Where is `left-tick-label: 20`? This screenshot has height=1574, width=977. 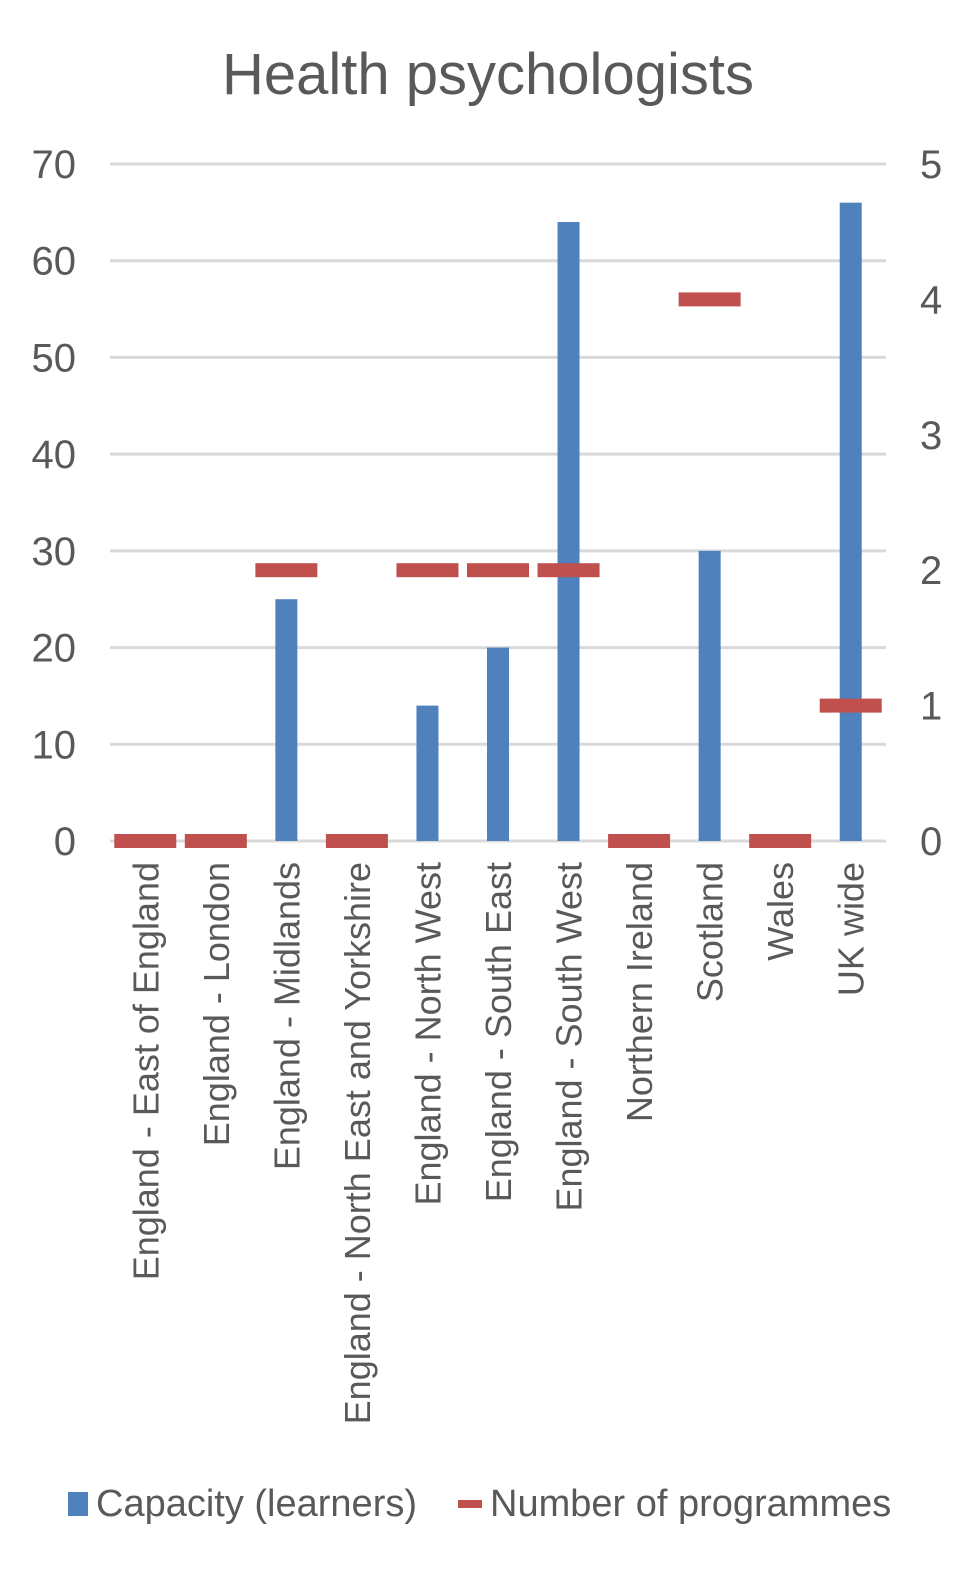
left-tick-label: 20 is located at coordinates (54, 649).